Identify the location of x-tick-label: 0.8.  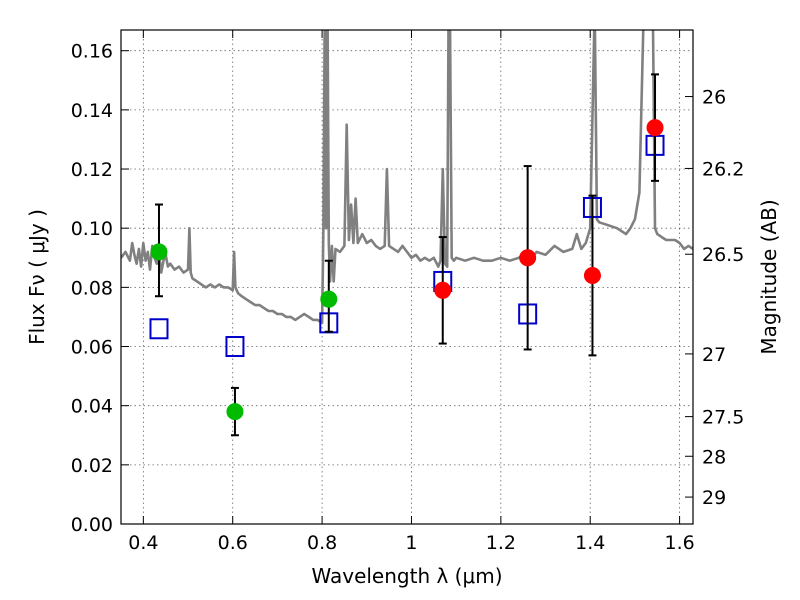
(322, 543).